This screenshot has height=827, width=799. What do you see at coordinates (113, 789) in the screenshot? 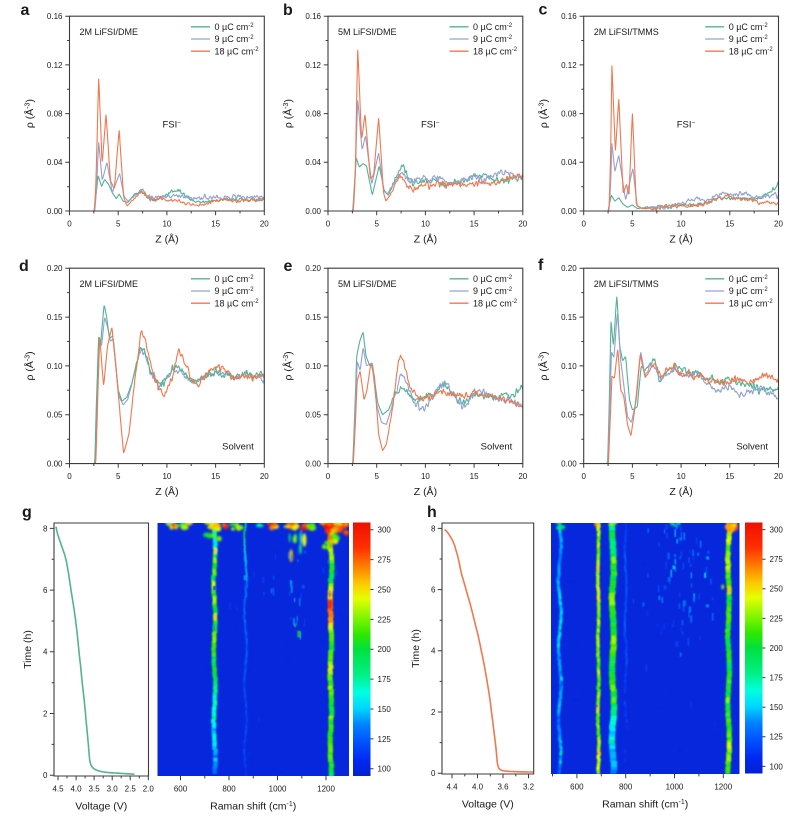
I see `svg-text: 3.0` at bounding box center [113, 789].